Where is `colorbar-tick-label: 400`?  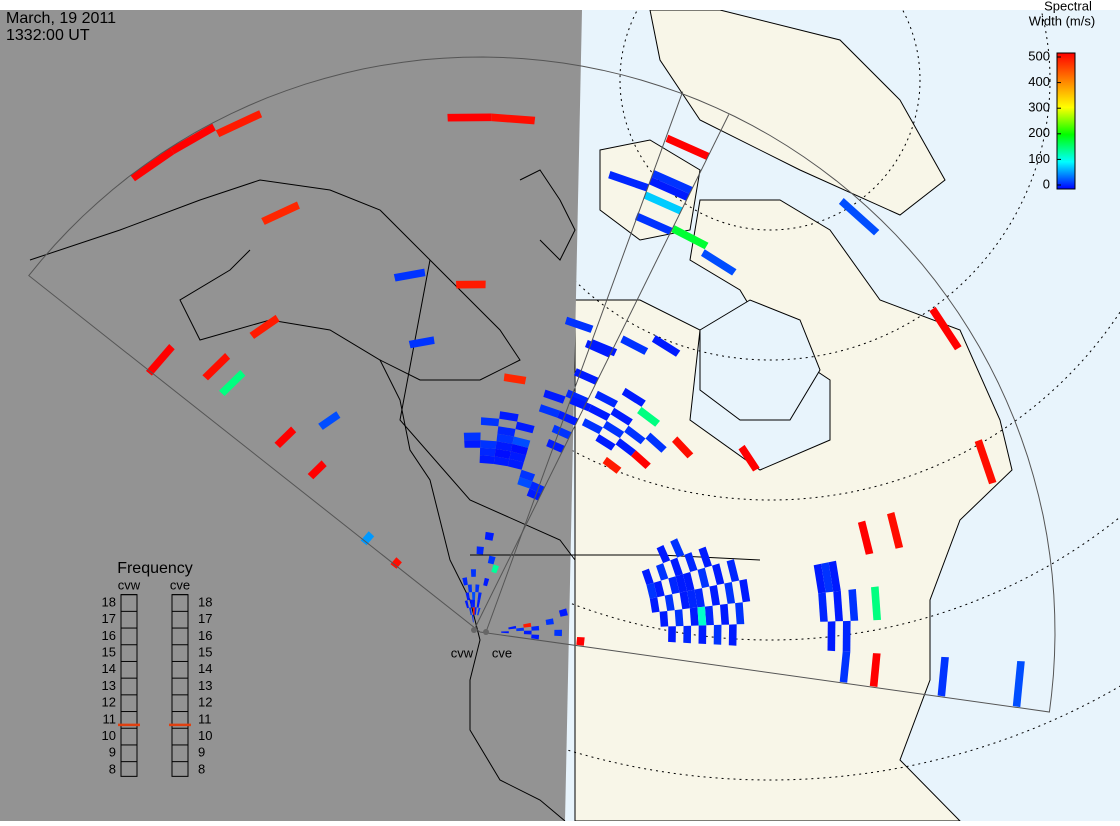
colorbar-tick-label: 400 is located at coordinates (1039, 81).